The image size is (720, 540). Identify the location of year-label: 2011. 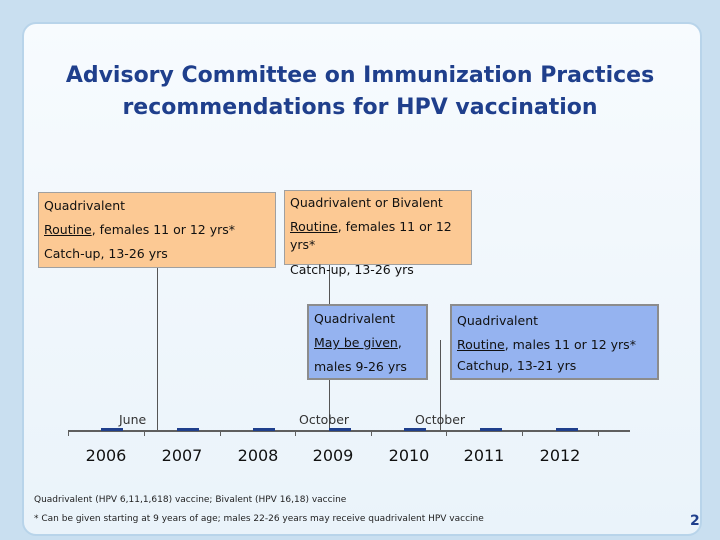
(484, 455).